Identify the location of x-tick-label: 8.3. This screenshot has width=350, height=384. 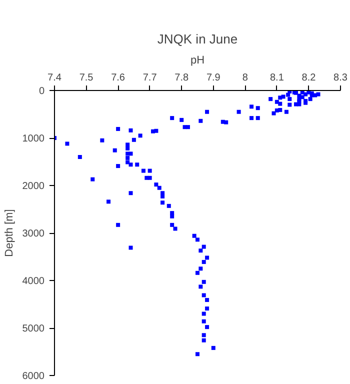
(341, 78).